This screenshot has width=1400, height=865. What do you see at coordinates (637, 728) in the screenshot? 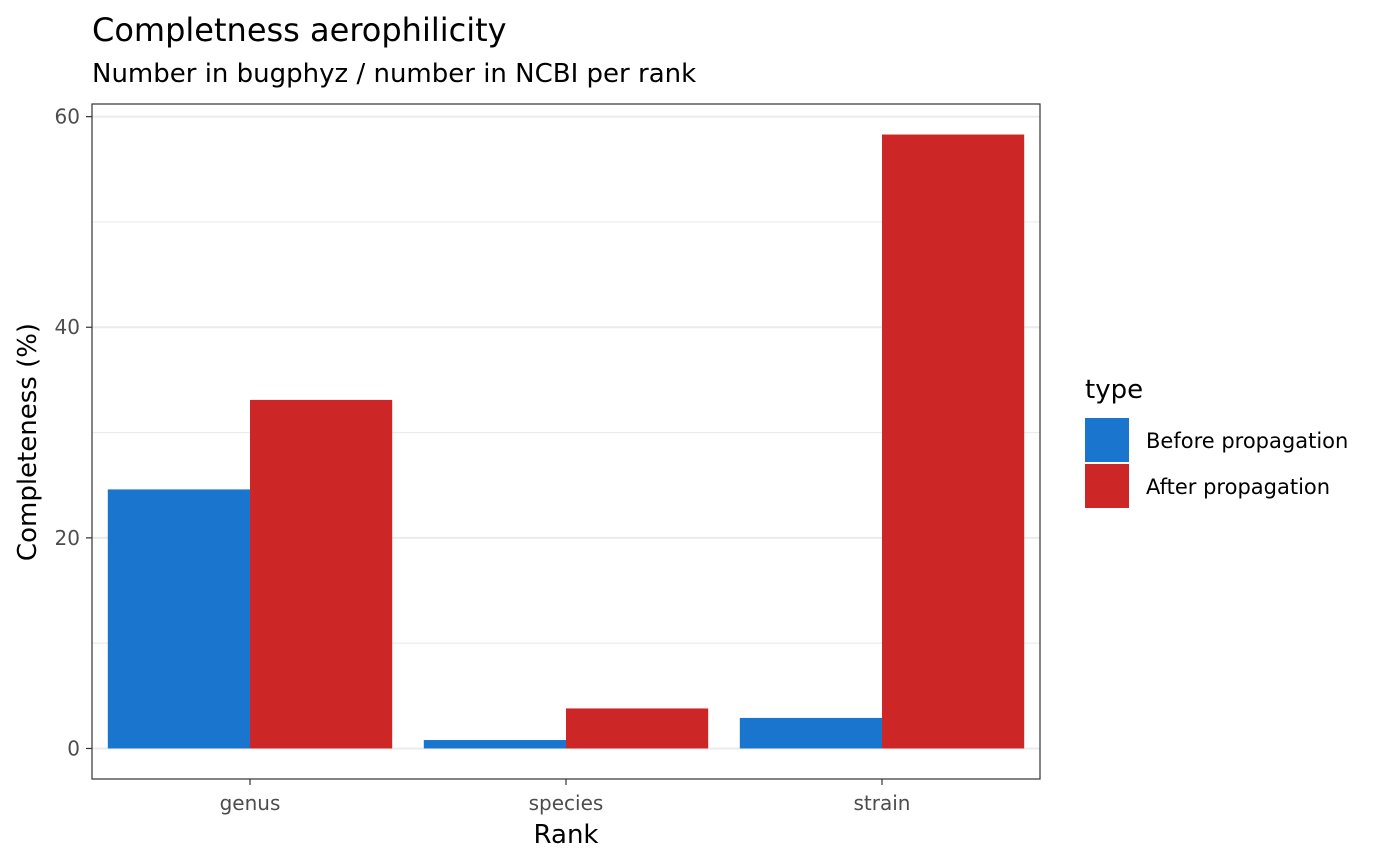
I see `bar-species-after` at bounding box center [637, 728].